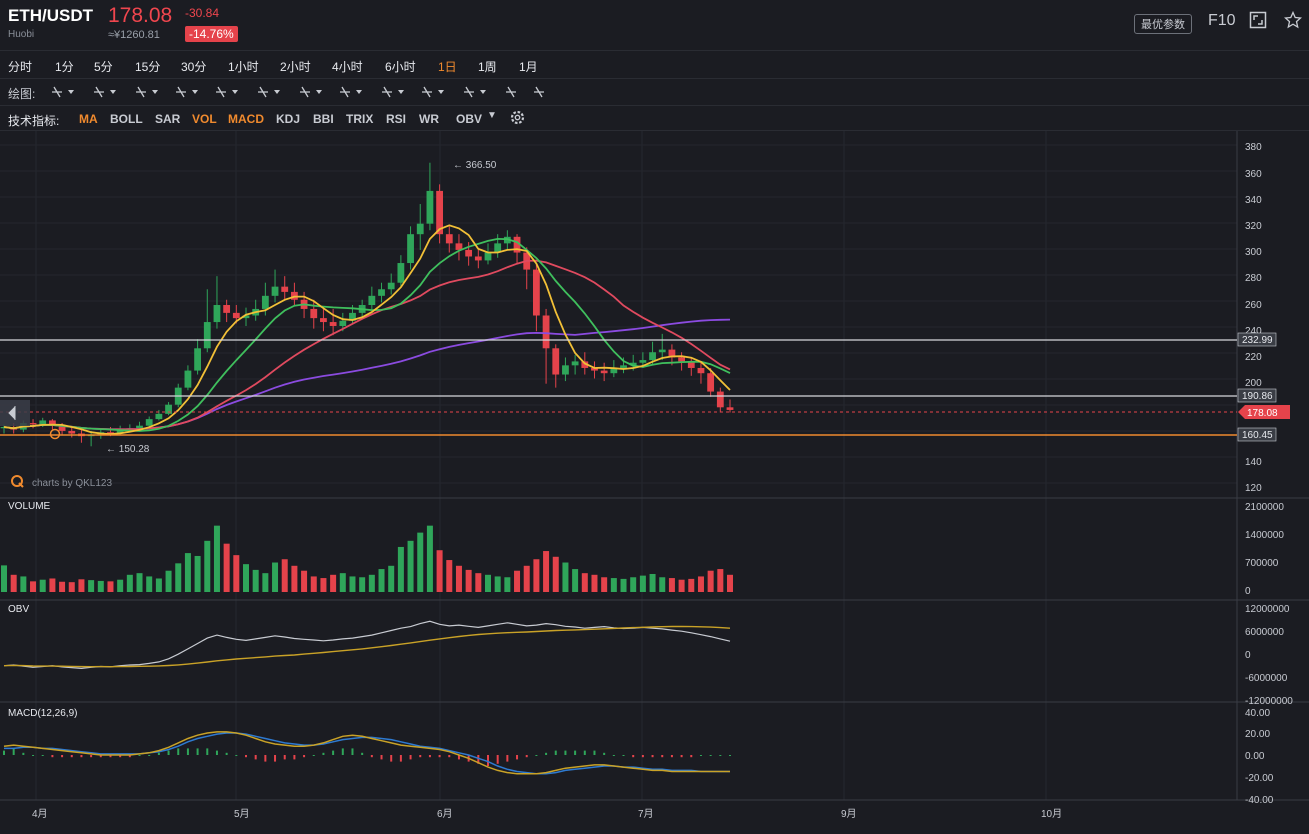 The height and width of the screenshot is (834, 1309). What do you see at coordinates (347, 67) in the screenshot?
I see `timeframe-tab: 4小时` at bounding box center [347, 67].